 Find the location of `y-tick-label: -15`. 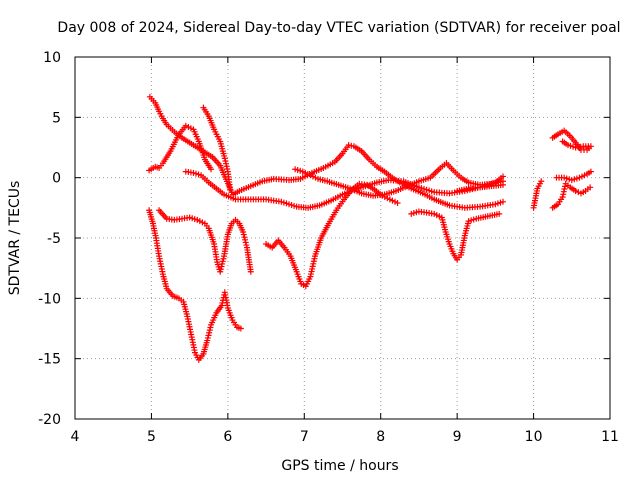

y-tick-label: -15 is located at coordinates (49, 360).